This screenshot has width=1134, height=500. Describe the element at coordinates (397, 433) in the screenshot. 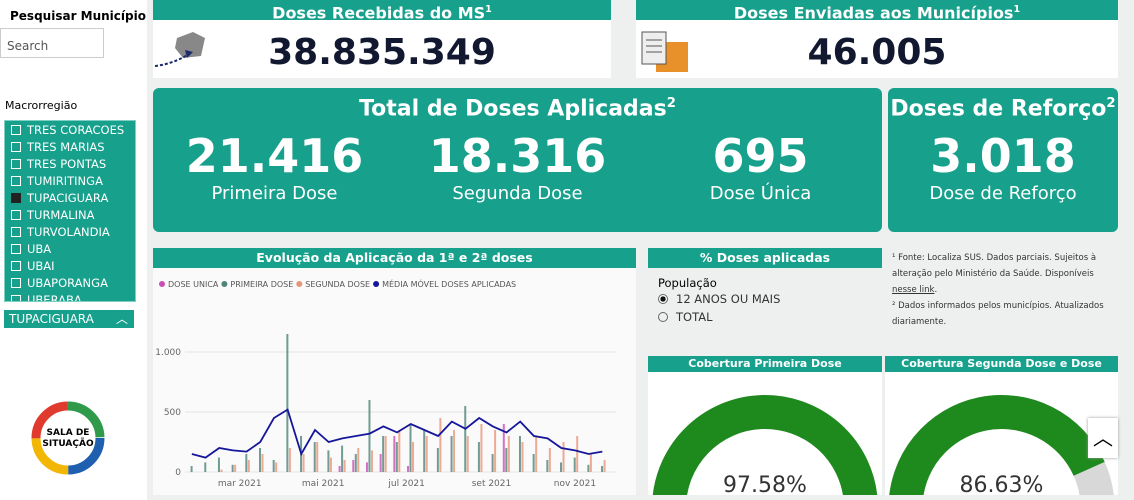

I see `line` at that location.